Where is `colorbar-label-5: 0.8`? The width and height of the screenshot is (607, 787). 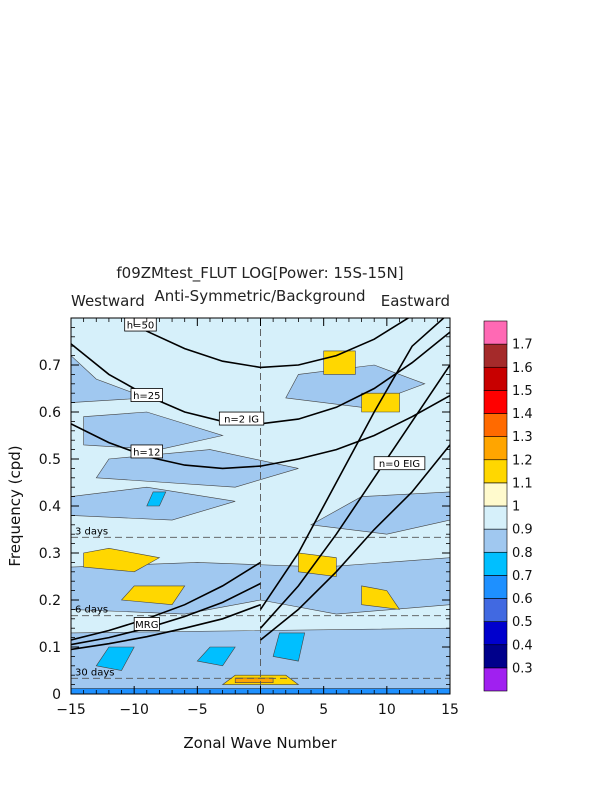 colorbar-label-5: 0.8 is located at coordinates (522, 553).